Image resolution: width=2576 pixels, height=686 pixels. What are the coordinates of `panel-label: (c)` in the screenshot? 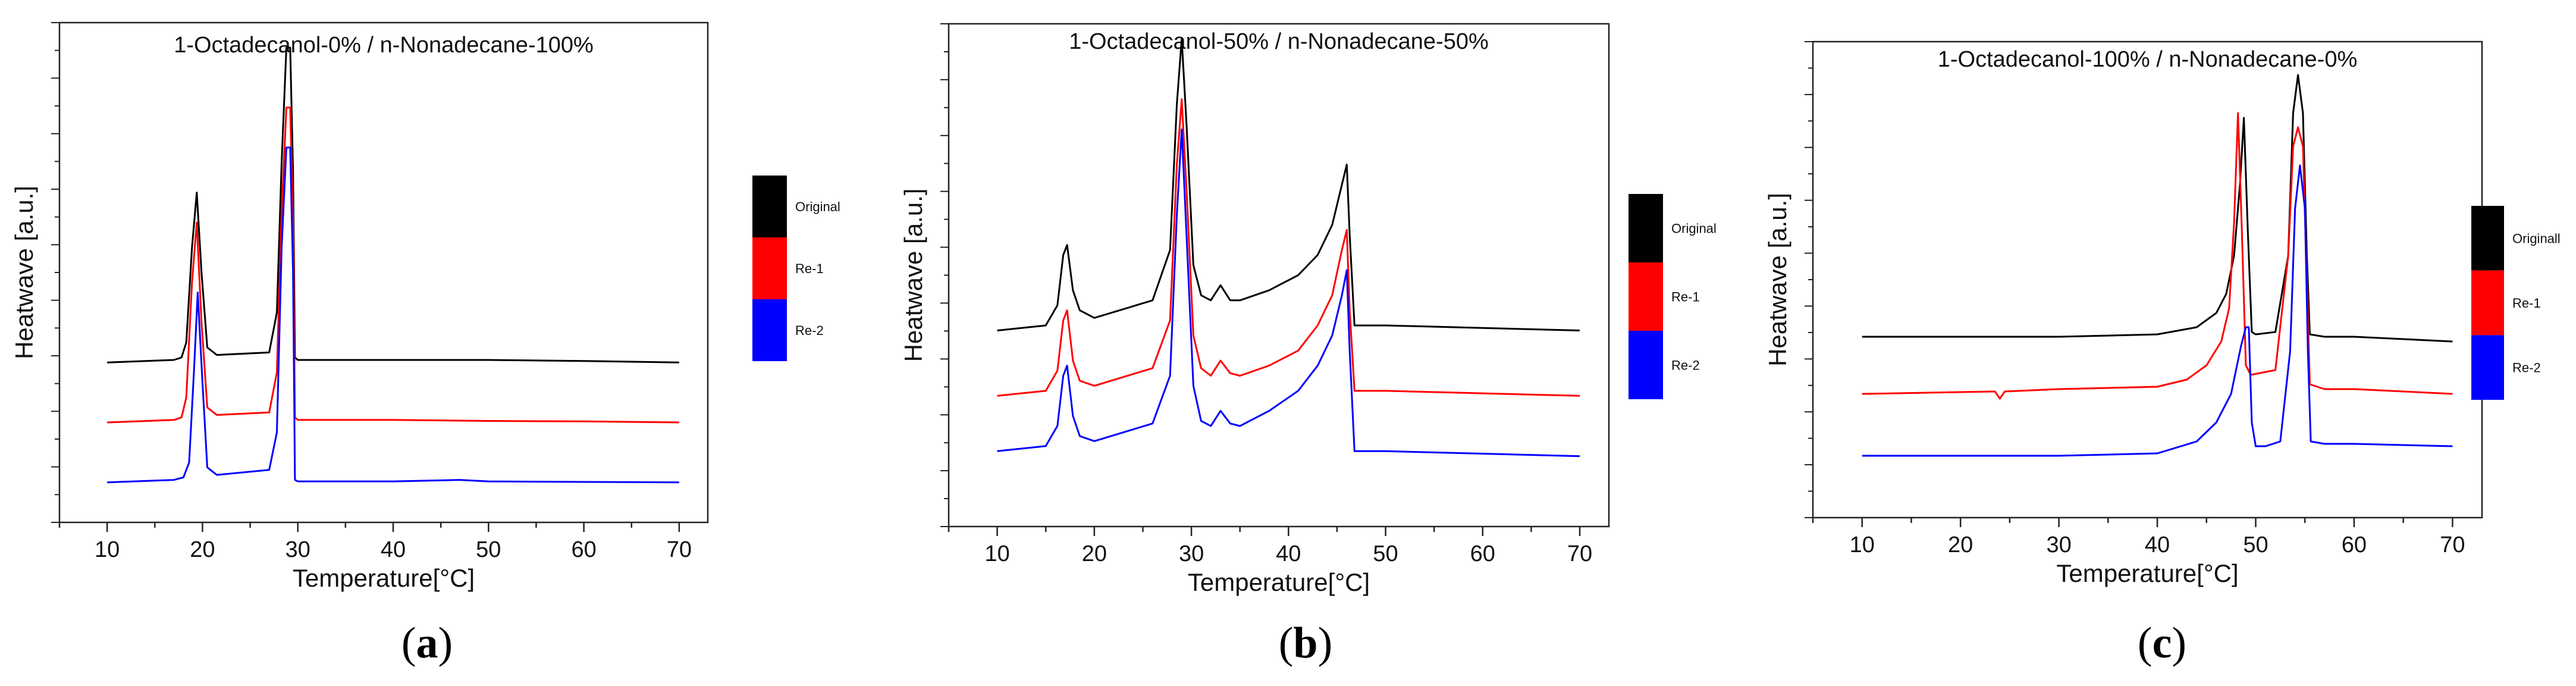 It's located at (2162, 643).